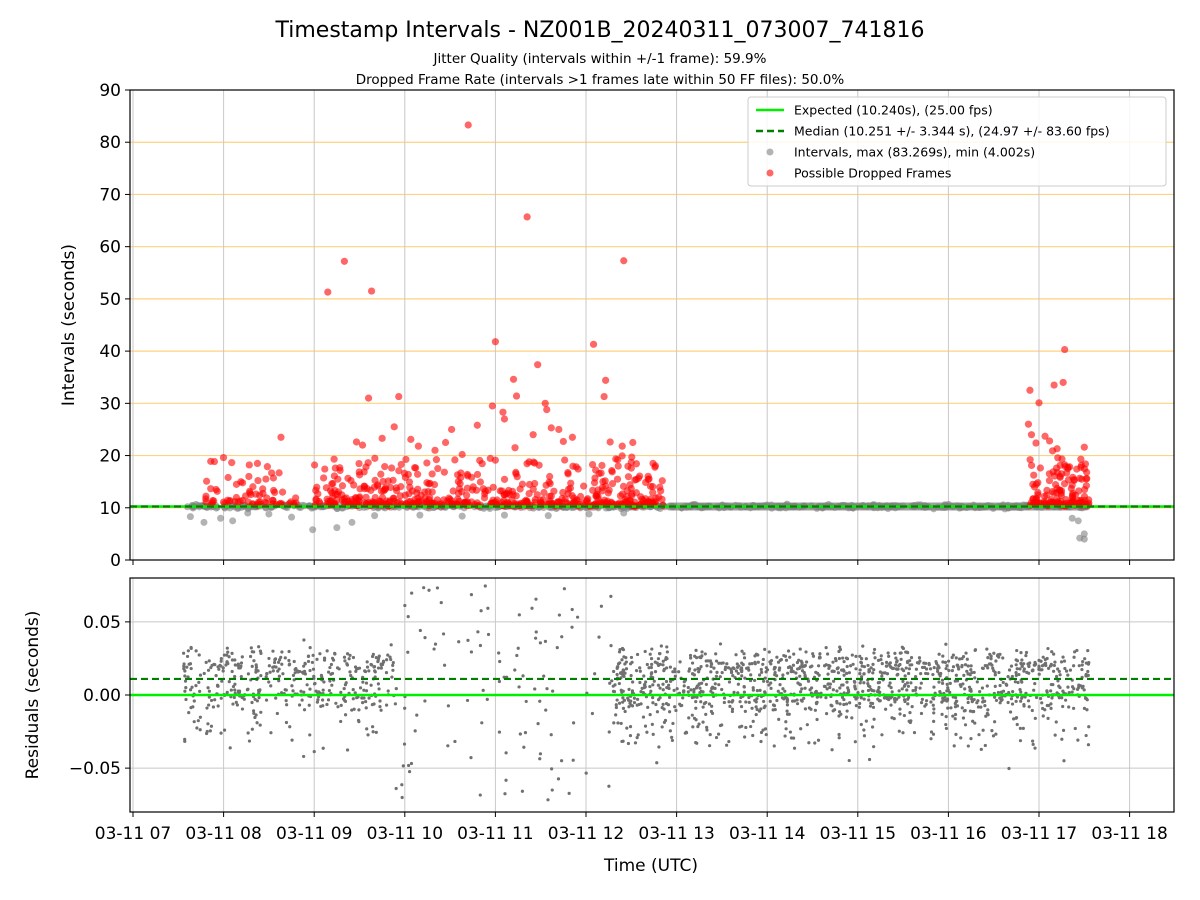  Describe the element at coordinates (110, 404) in the screenshot. I see `intervals-y-tick-label: 30` at that location.